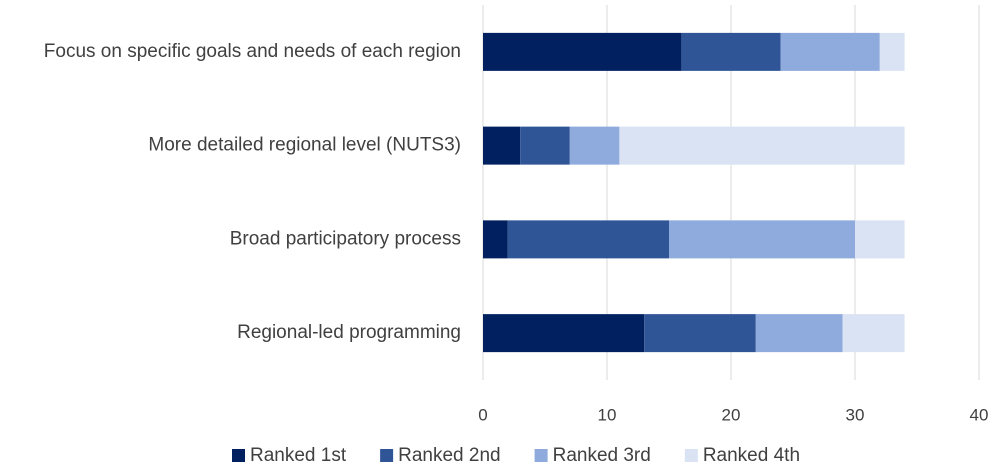  What do you see at coordinates (855, 414) in the screenshot?
I see `x-tick-label: 30` at bounding box center [855, 414].